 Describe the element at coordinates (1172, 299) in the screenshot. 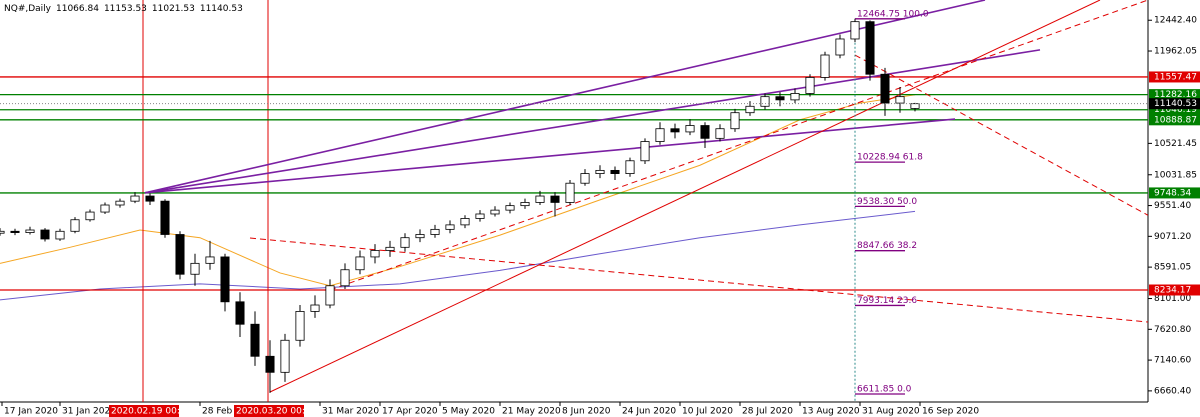

I see `y-tick-label: 8101.00` at that location.